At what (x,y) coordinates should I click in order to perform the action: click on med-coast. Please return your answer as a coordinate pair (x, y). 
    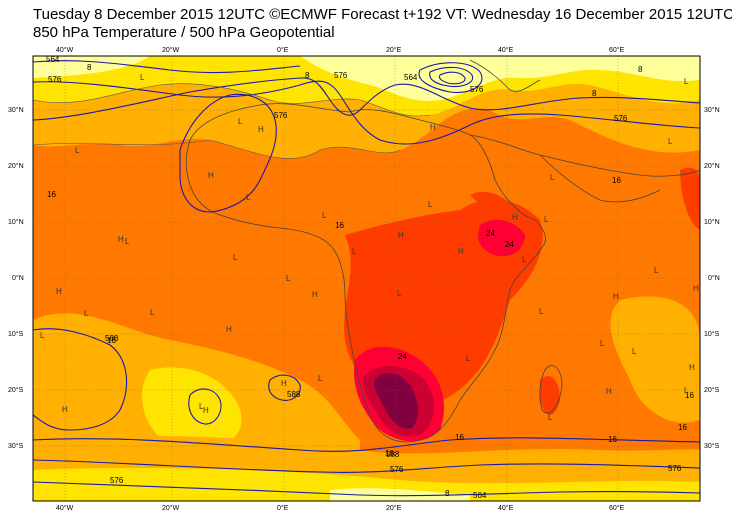
    Looking at the image, I should click on (505, 75).